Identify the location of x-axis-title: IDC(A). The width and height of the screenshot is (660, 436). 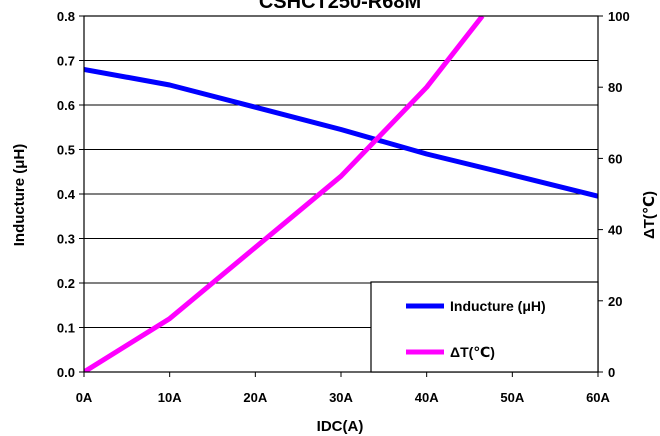
(340, 426).